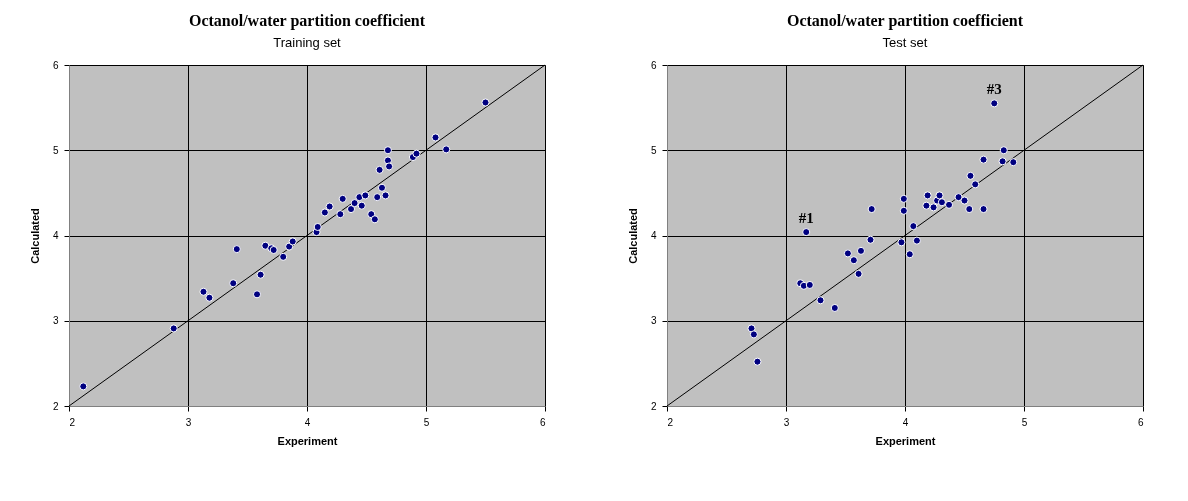 Image resolution: width=1188 pixels, height=501 pixels. What do you see at coordinates (806, 218) in the screenshot?
I see `annotation: #1` at bounding box center [806, 218].